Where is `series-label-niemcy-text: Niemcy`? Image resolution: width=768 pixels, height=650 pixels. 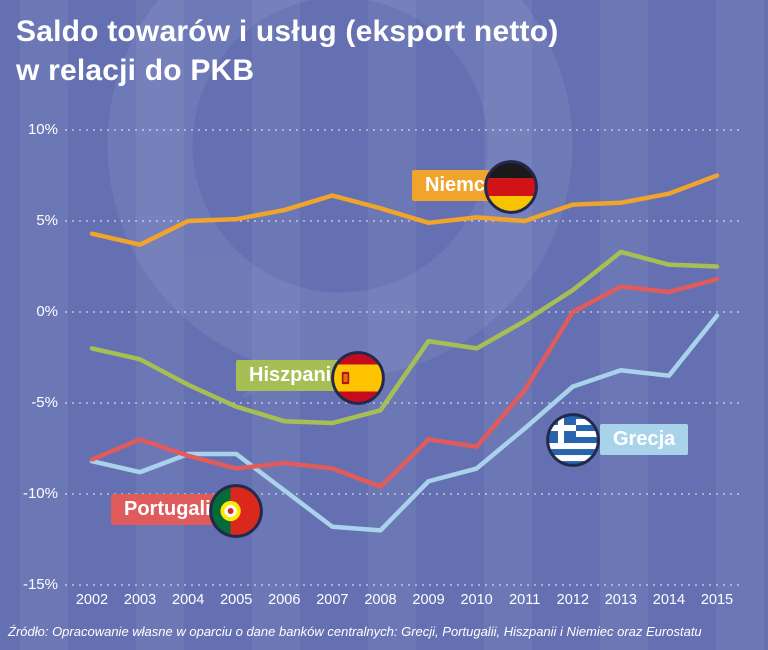
series-label-niemcy-text: Niemcy is located at coordinates (461, 185).